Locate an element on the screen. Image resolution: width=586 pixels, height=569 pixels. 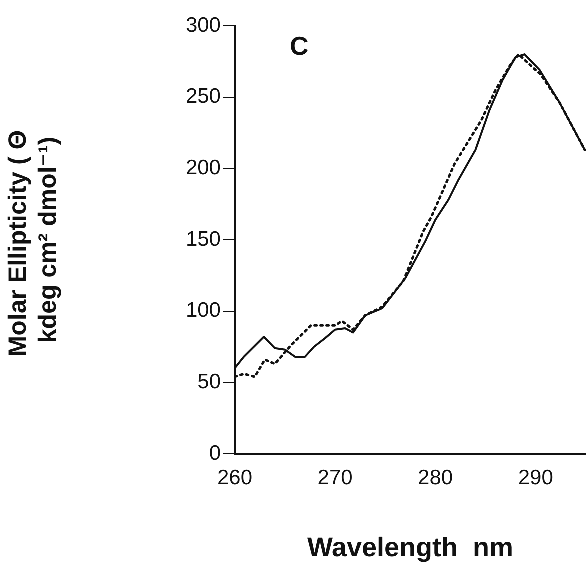
y-tick-label: 300 is located at coordinates (203, 25).